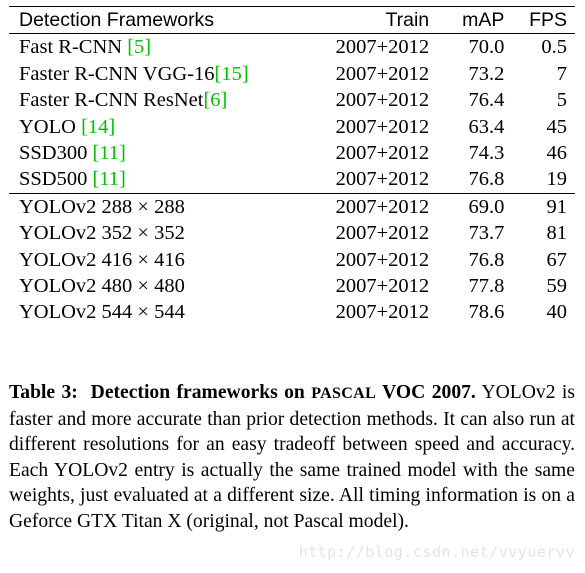 The height and width of the screenshot is (573, 585). I want to click on table-row: YOLOv2 544 × 544 2007+2012 78.6 40, so click(292, 312).